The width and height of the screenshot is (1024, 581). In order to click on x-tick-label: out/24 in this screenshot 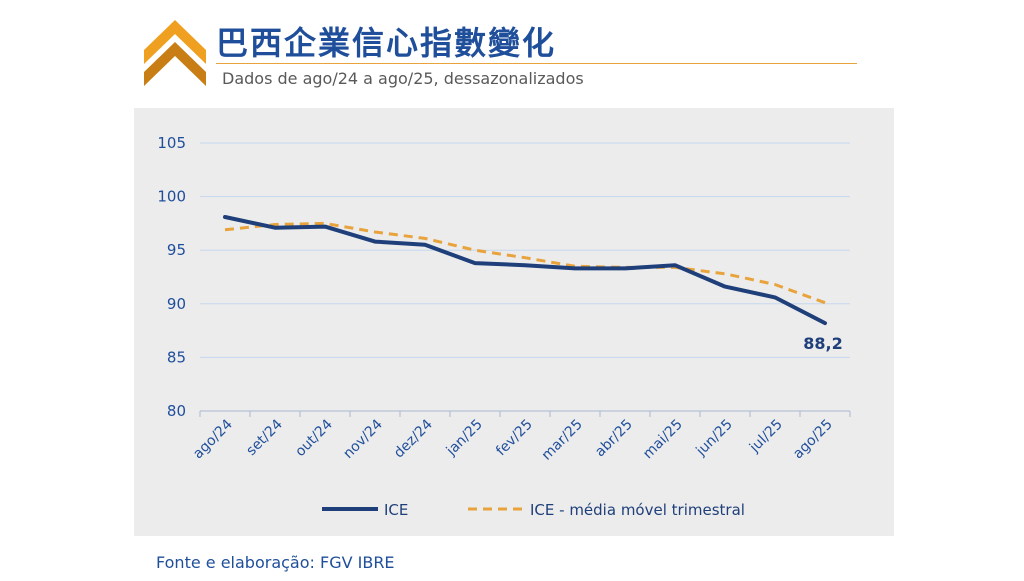, I will do `click(314, 438)`.